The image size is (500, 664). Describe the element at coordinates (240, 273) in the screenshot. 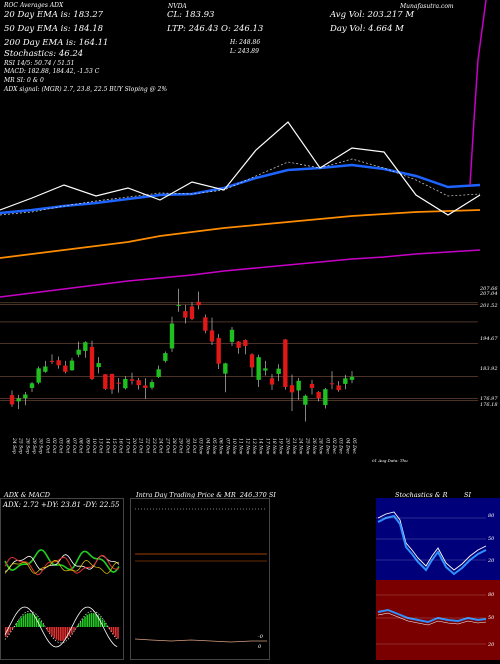

I see `ema200-line` at that location.